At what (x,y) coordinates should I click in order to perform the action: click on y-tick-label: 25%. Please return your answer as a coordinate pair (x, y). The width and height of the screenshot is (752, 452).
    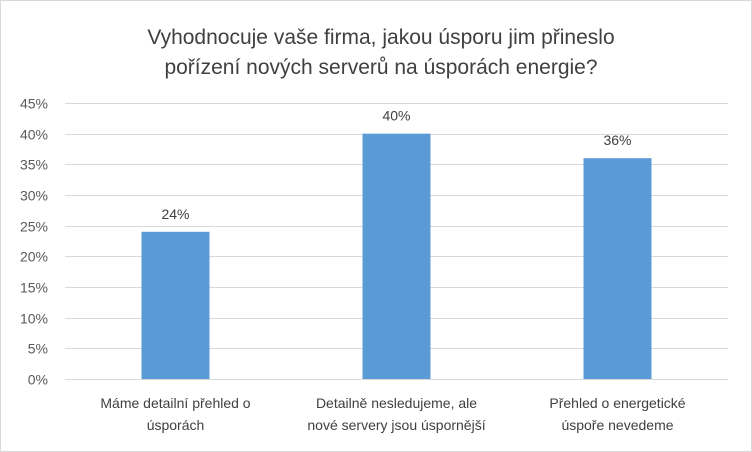
    Looking at the image, I should click on (34, 227).